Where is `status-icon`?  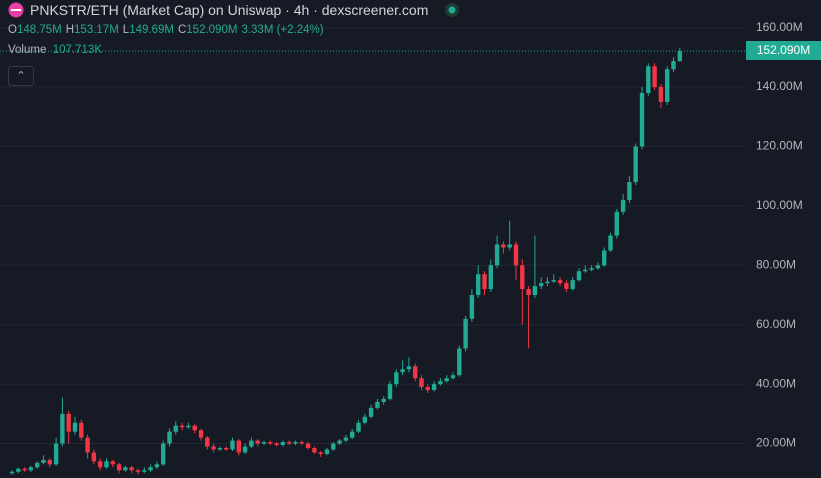
status-icon is located at coordinates (452, 10).